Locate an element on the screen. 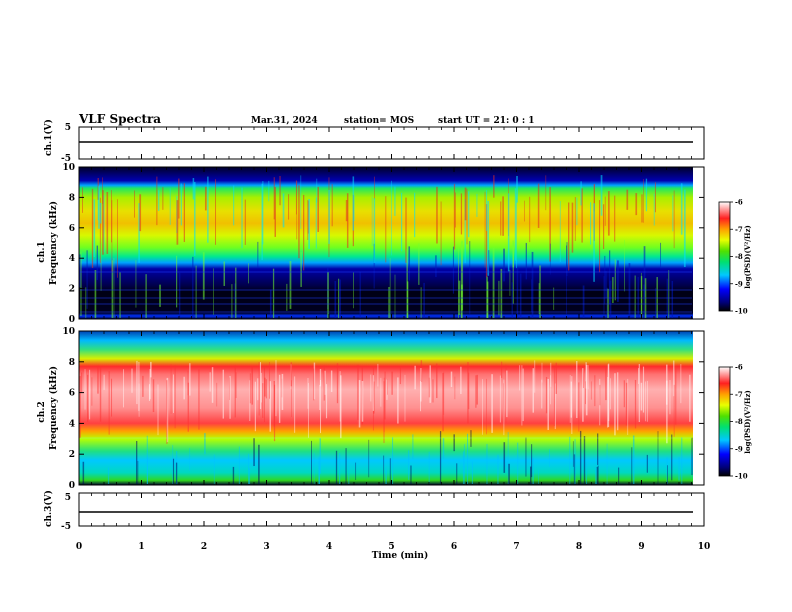  header-date: Mar.31, 2024 is located at coordinates (284, 121).